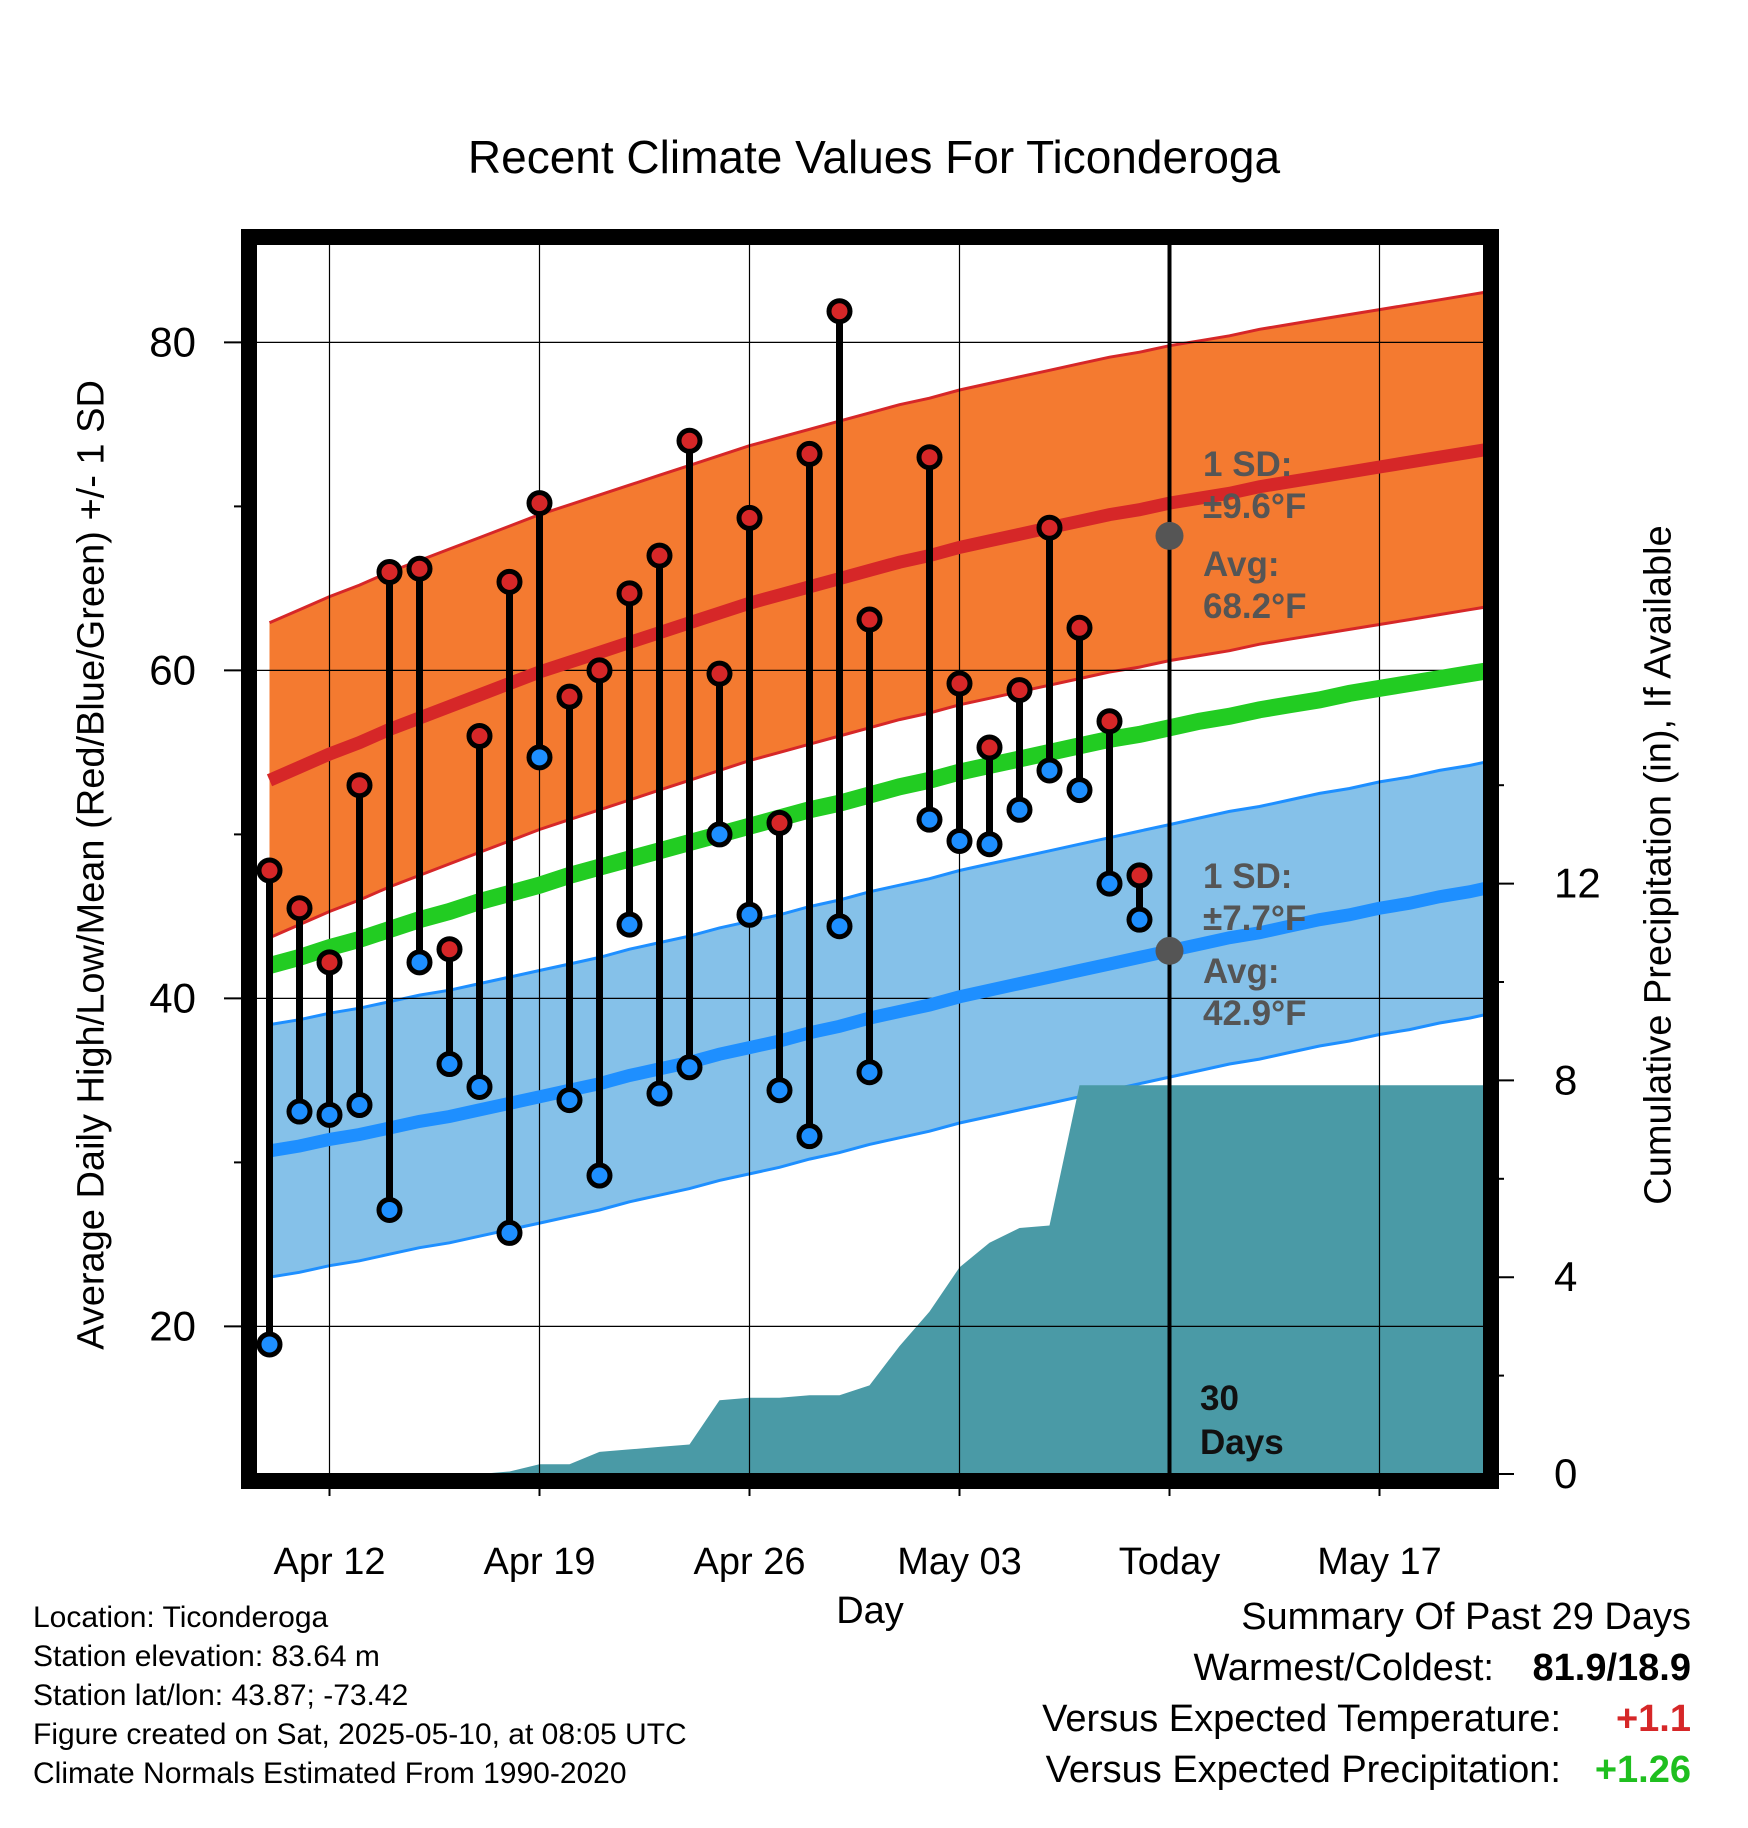  Describe the element at coordinates (1653, 1719) in the screenshot. I see `temp-value: +1.1` at that location.